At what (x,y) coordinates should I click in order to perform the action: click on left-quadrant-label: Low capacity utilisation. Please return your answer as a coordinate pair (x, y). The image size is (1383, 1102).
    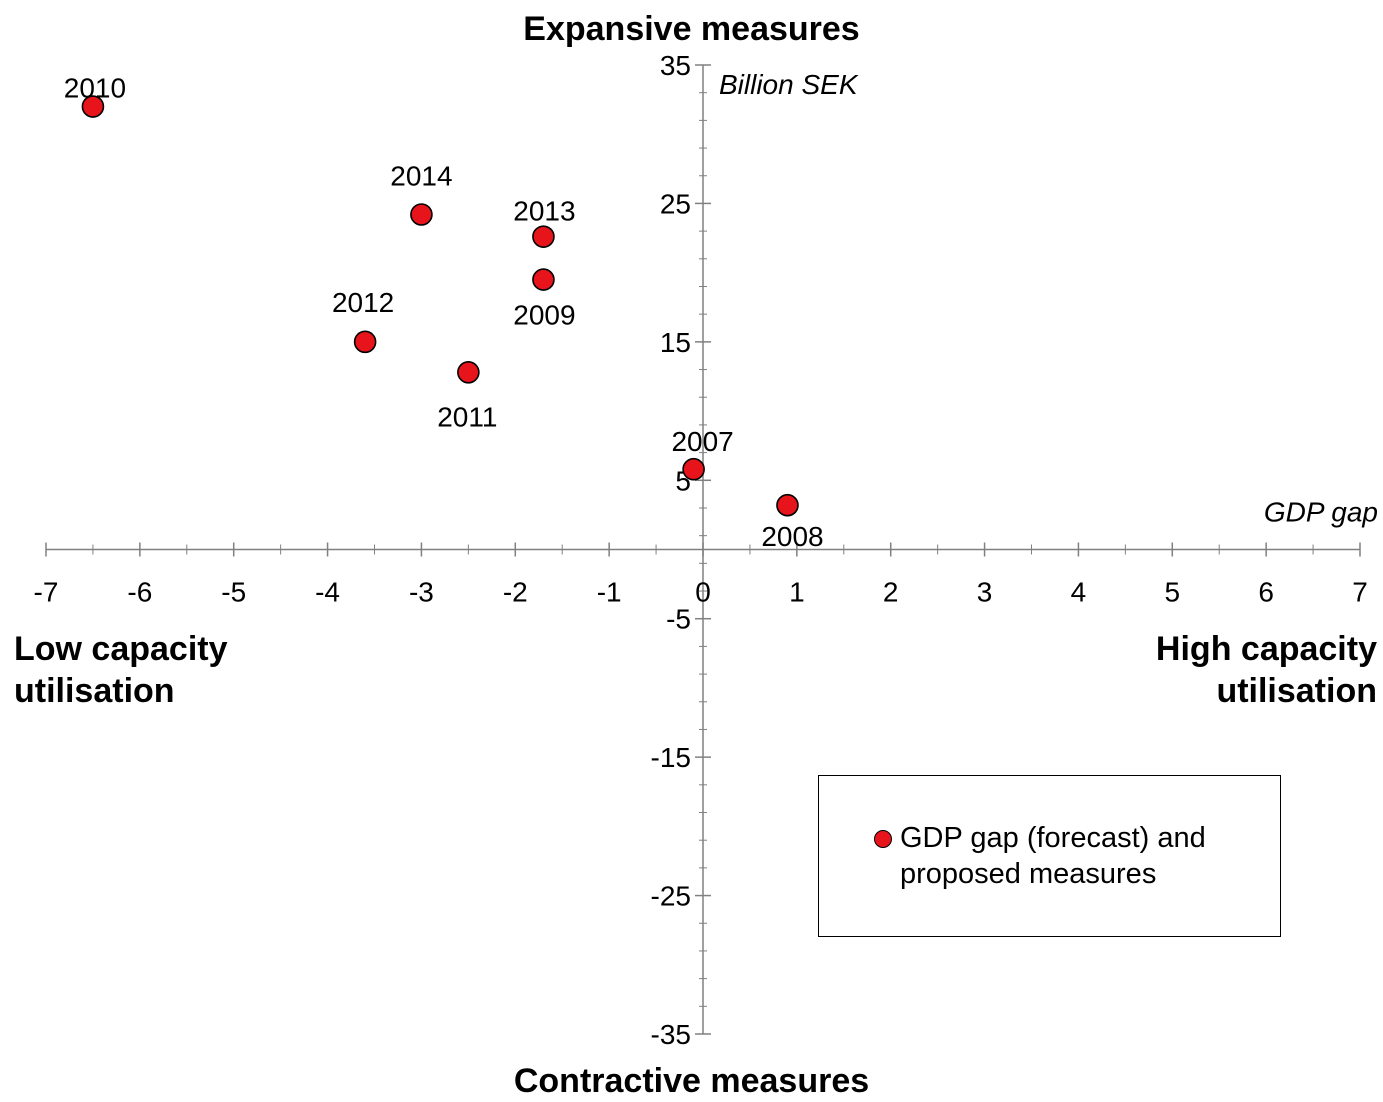
    Looking at the image, I should click on (121, 670).